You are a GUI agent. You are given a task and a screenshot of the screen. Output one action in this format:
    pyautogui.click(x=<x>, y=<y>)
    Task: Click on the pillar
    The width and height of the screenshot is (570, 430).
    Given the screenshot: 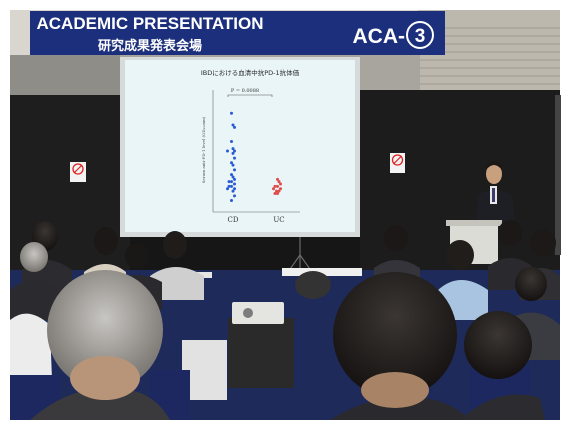 What is the action you would take?
    pyautogui.click(x=558, y=175)
    